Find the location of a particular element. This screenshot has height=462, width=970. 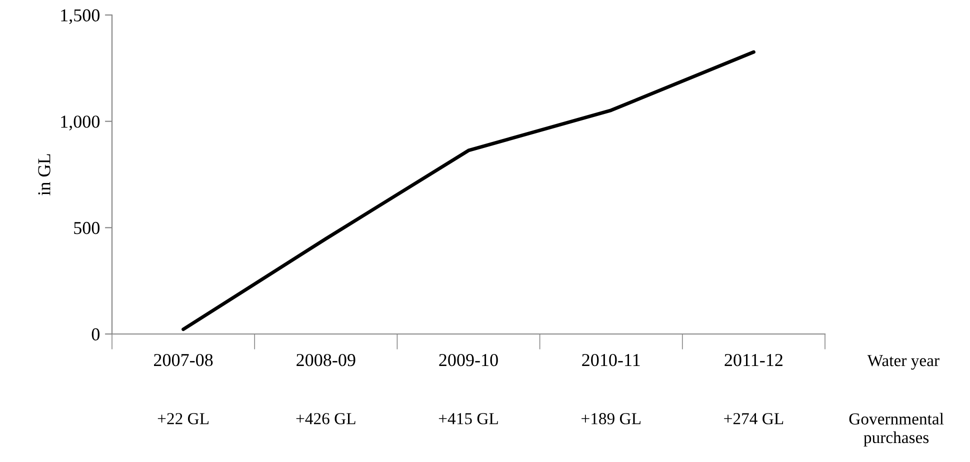

text: +426 GL is located at coordinates (326, 418).